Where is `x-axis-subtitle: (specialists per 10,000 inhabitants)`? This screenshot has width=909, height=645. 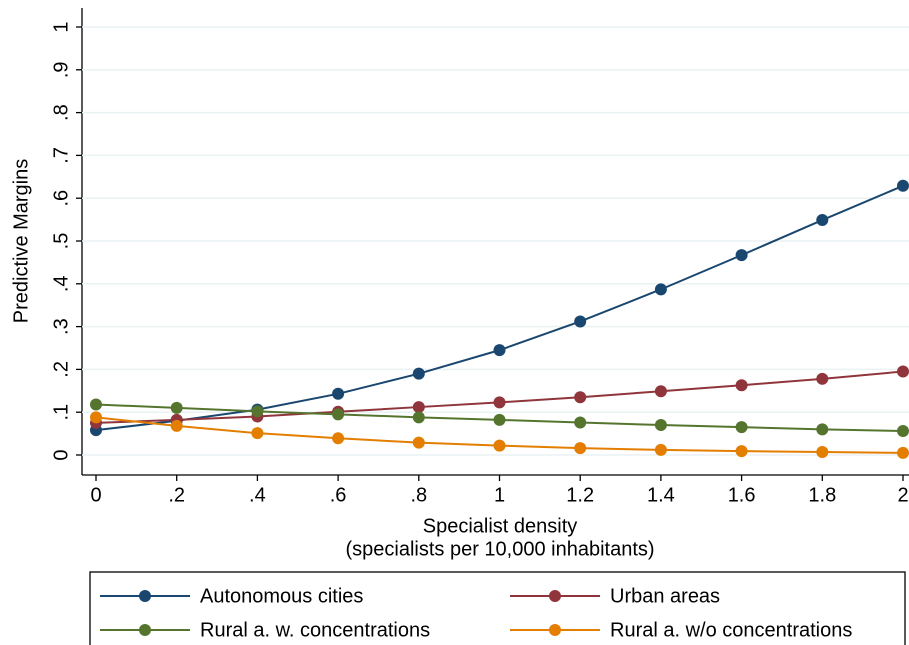 x-axis-subtitle: (specialists per 10,000 inhabitants) is located at coordinates (499, 549).